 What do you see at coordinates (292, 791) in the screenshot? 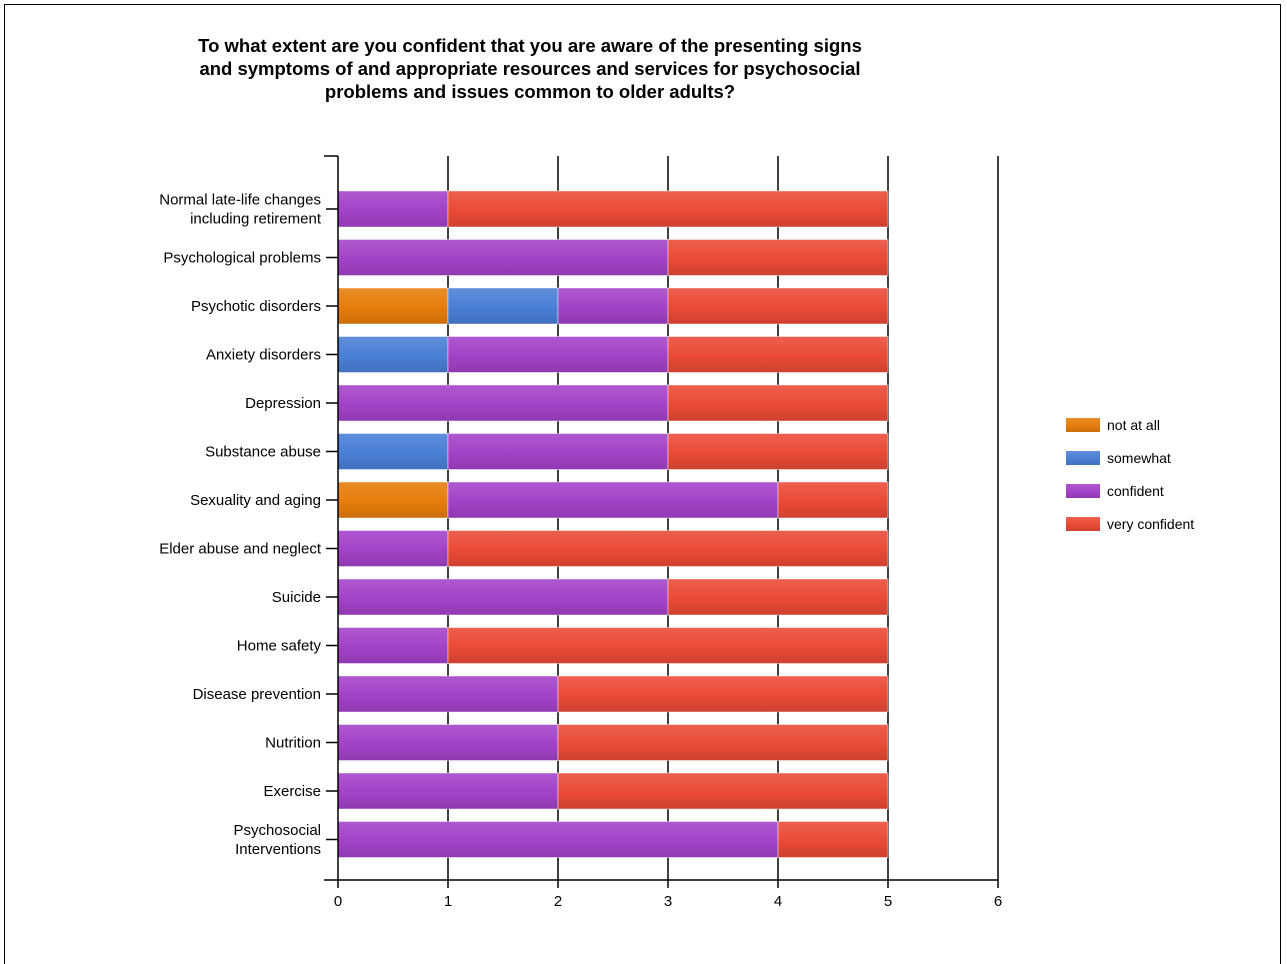
I see `category-label-12: Exercise` at bounding box center [292, 791].